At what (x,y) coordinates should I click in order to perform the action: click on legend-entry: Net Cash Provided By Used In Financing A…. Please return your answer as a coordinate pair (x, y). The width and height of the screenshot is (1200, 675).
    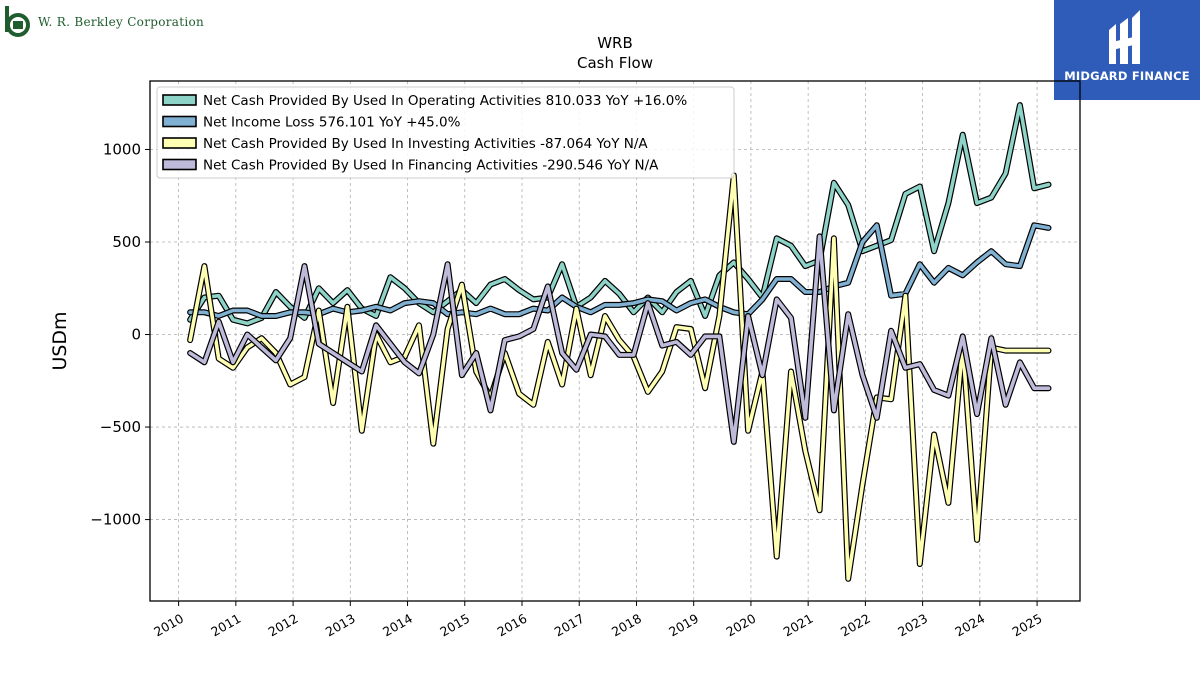
    Looking at the image, I should click on (410, 166).